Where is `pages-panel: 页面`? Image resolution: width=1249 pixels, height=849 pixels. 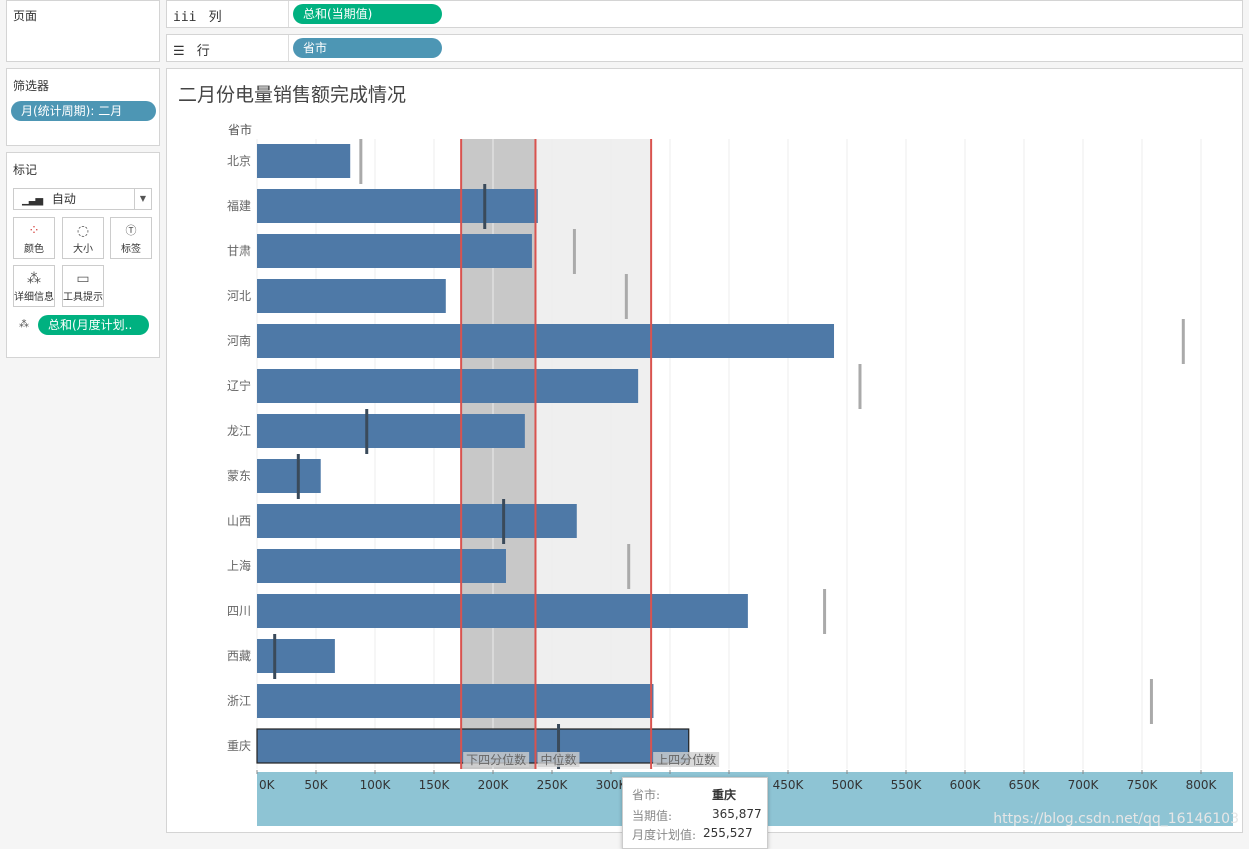
pages-panel: 页面 is located at coordinates (83, 31).